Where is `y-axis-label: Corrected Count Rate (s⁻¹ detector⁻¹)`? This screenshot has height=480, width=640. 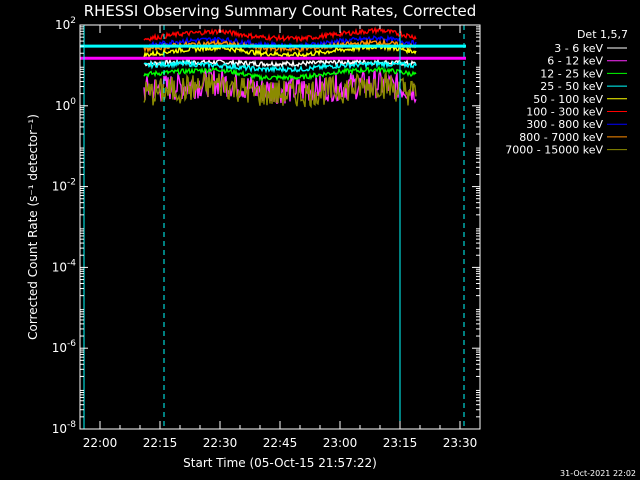
y-axis-label: Corrected Count Rate (s⁻¹ detector⁻¹) is located at coordinates (33, 227).